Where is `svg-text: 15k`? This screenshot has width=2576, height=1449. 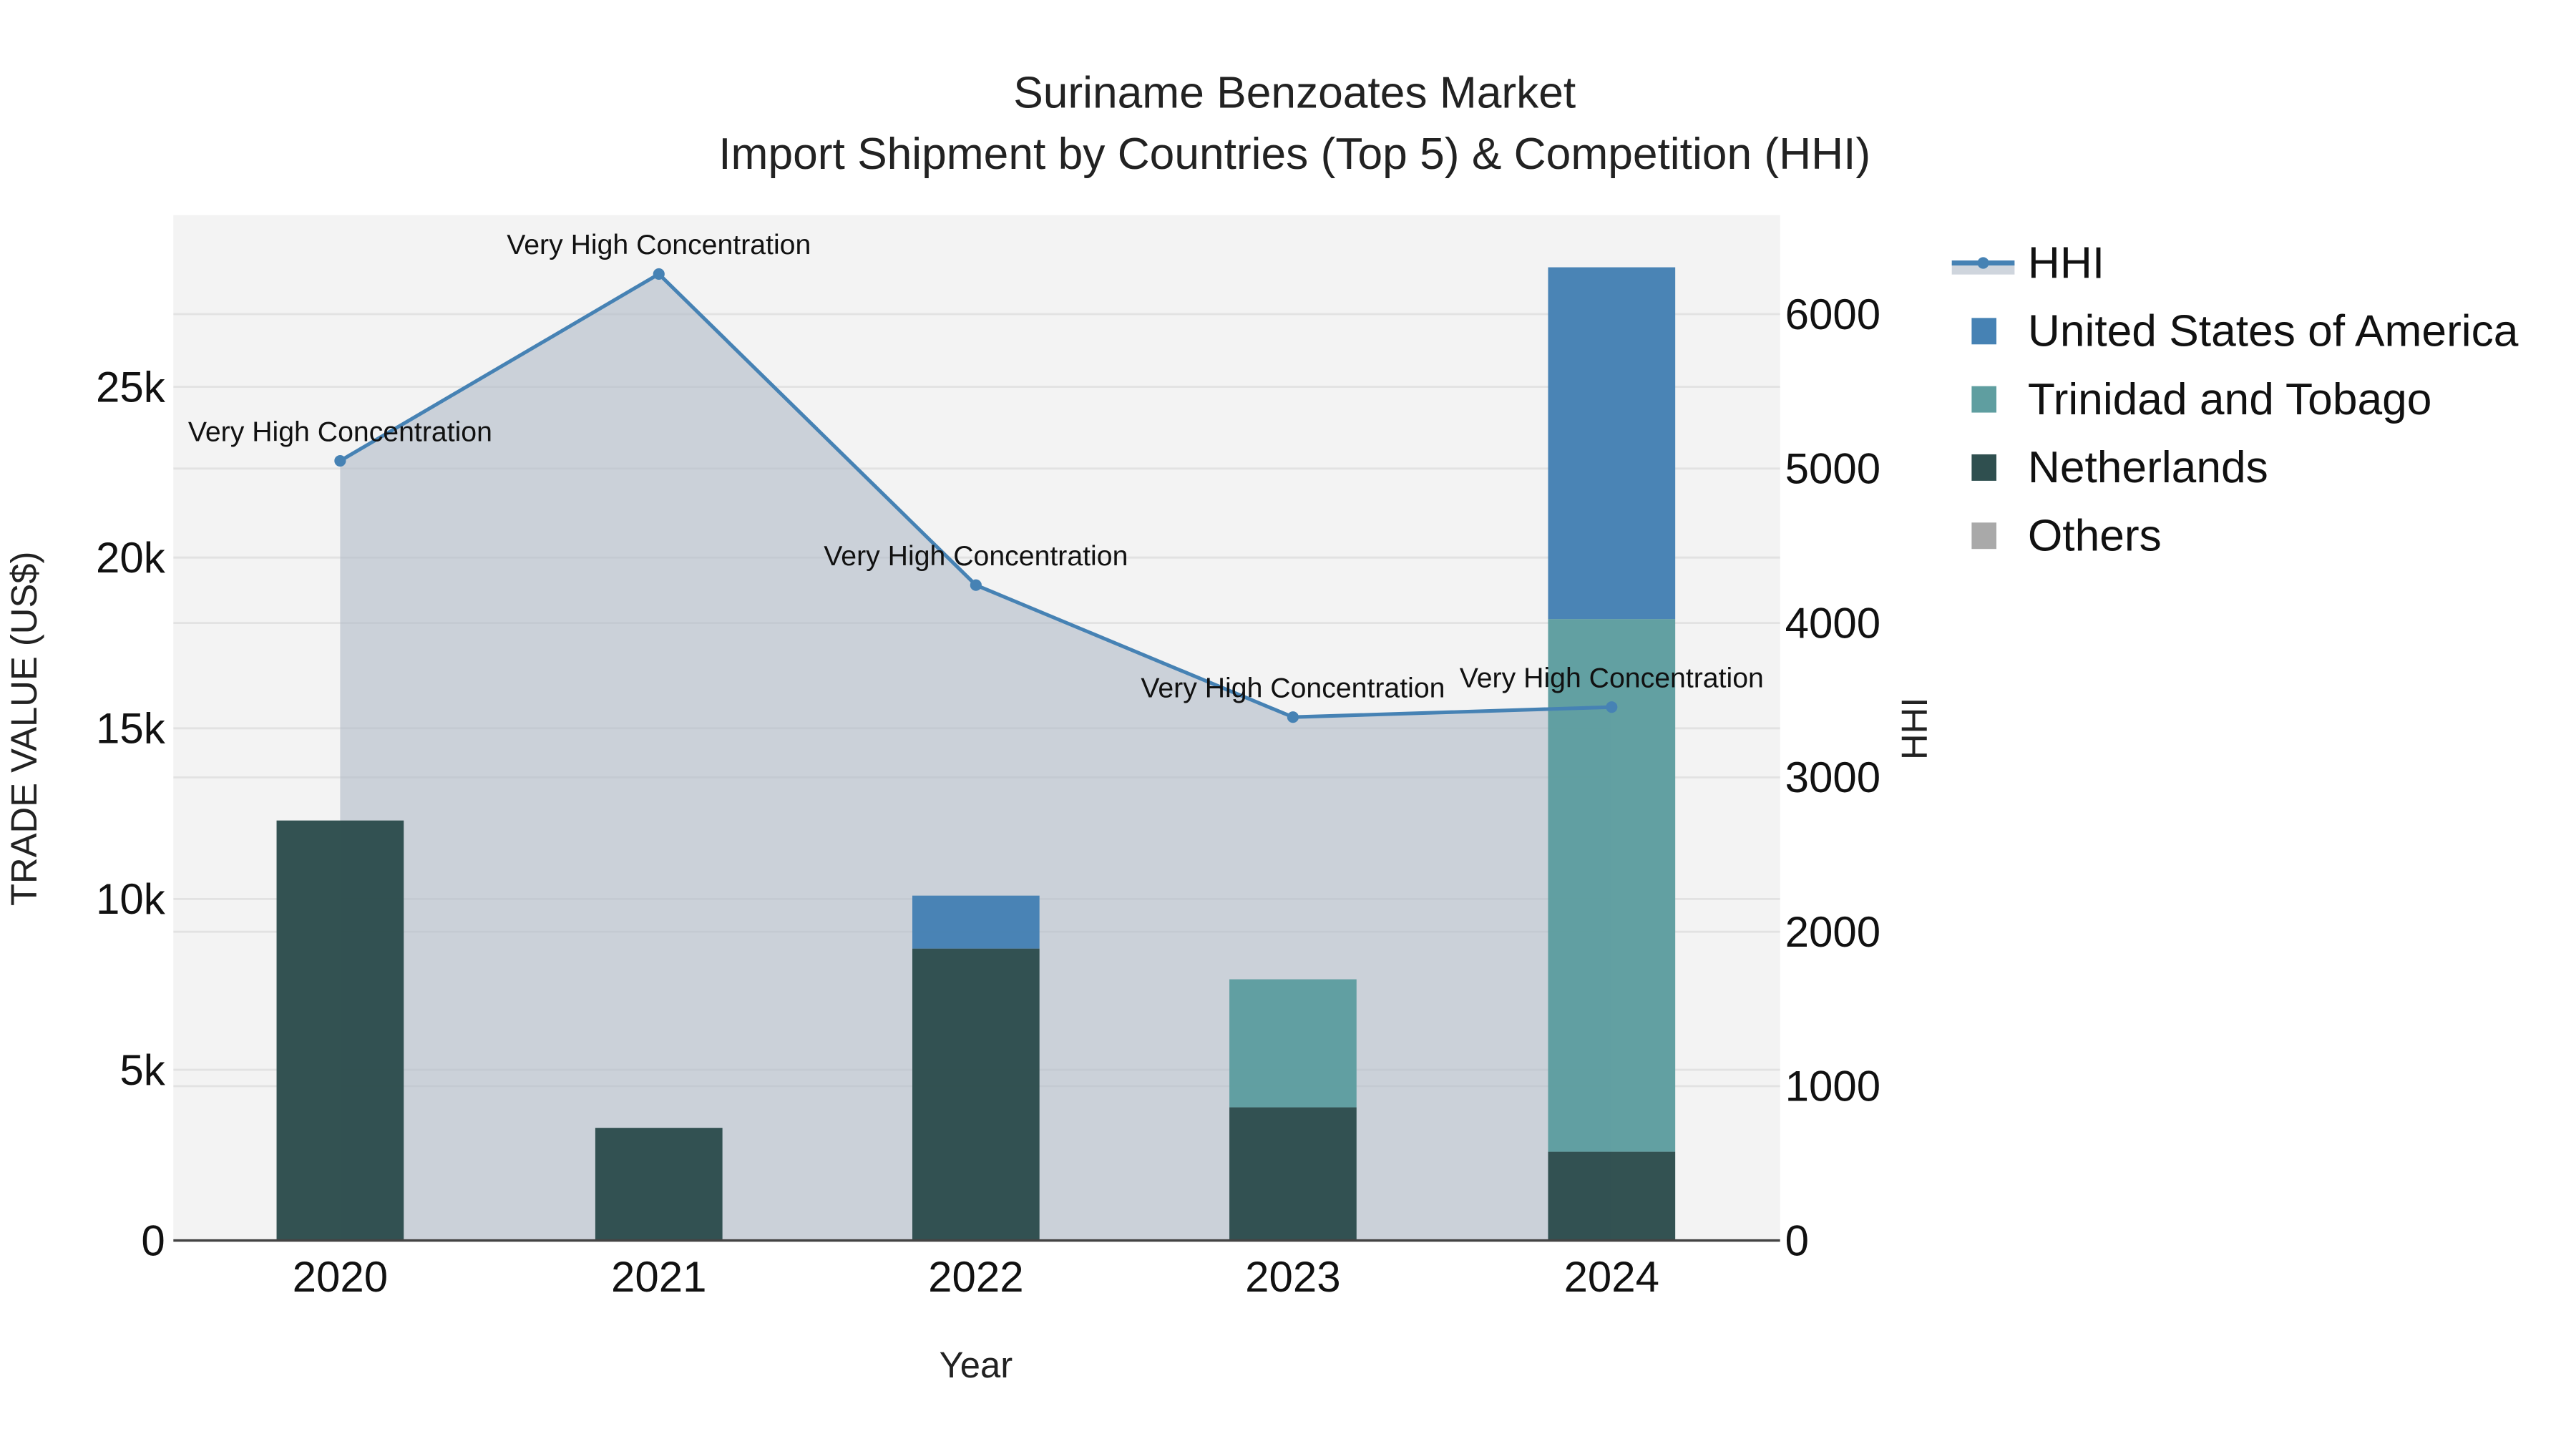 svg-text: 15k is located at coordinates (131, 729).